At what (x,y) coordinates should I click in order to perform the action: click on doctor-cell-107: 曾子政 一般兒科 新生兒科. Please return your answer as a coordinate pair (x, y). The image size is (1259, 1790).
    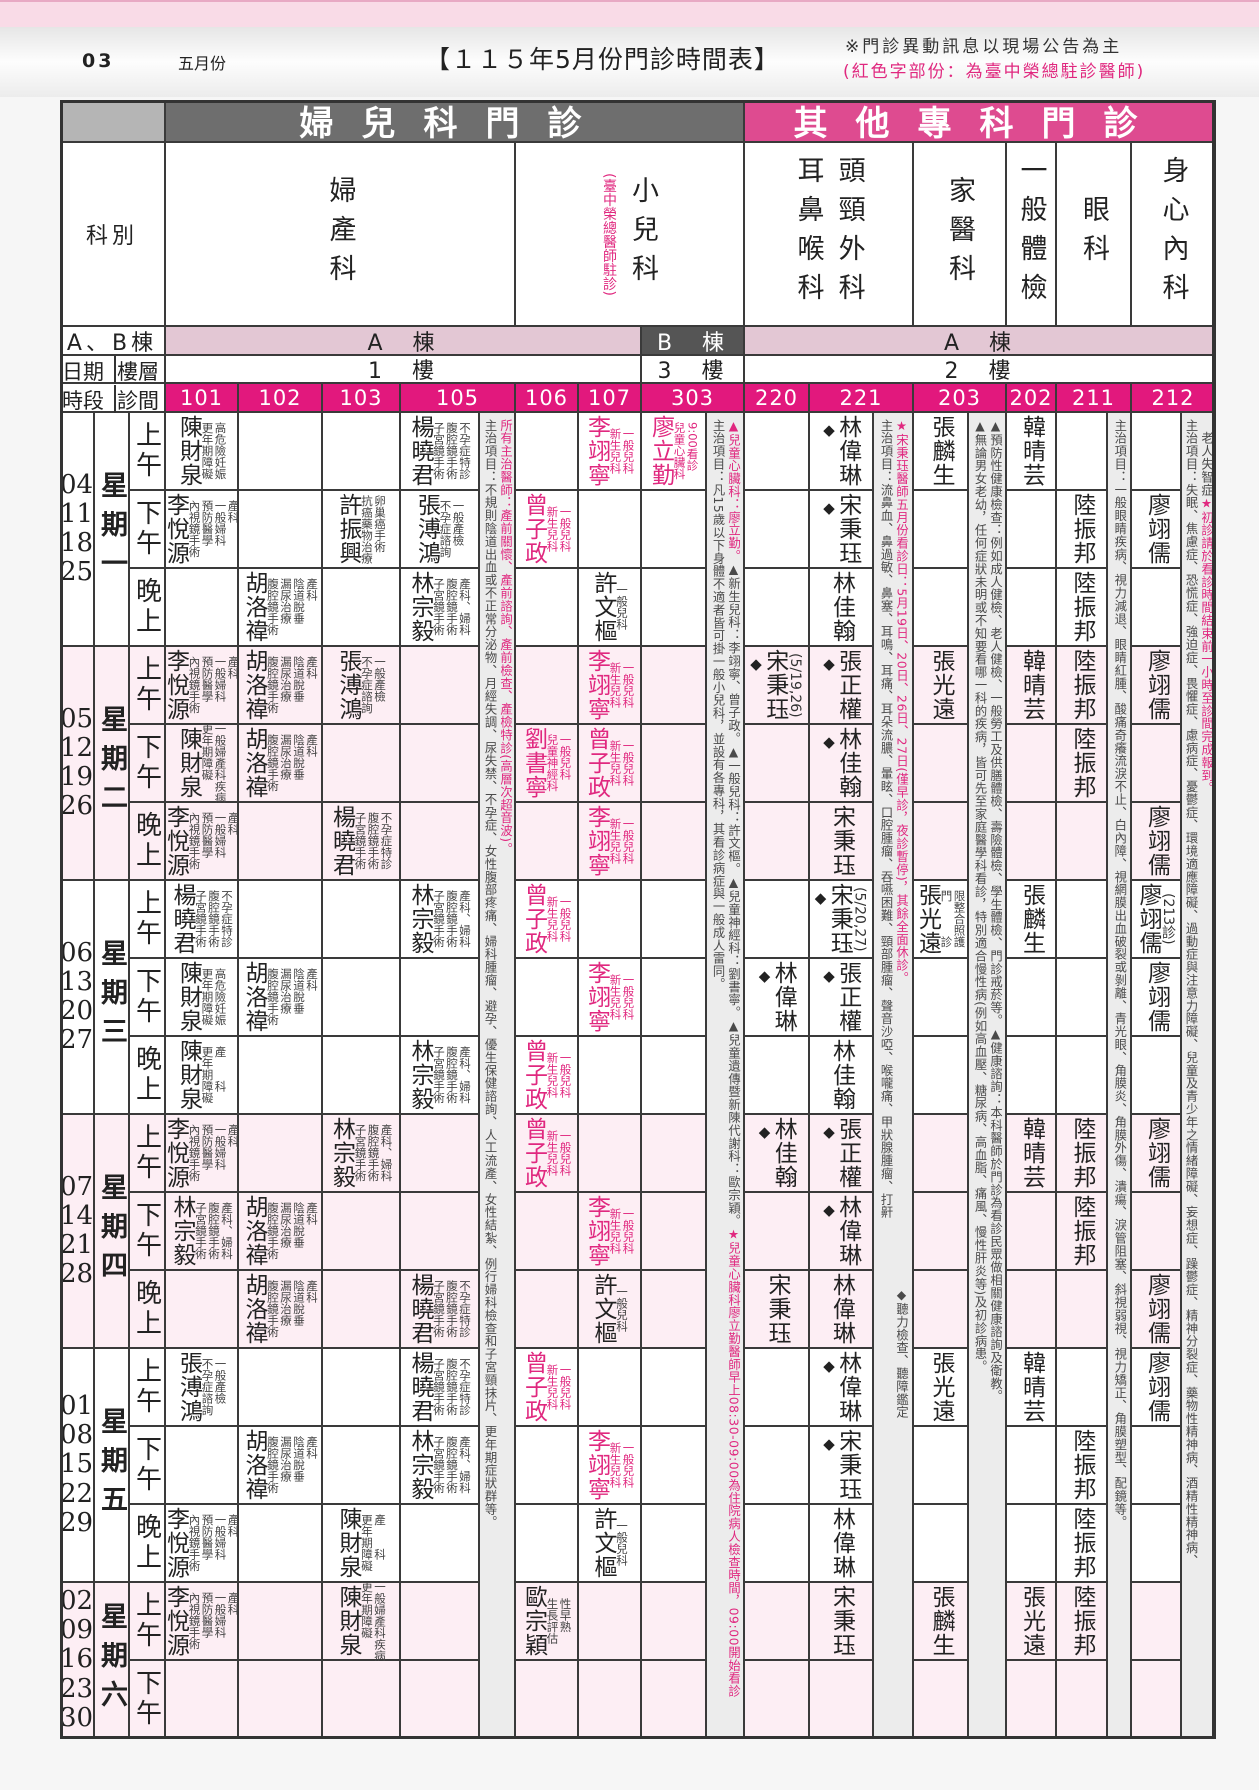
    Looking at the image, I should click on (610, 764).